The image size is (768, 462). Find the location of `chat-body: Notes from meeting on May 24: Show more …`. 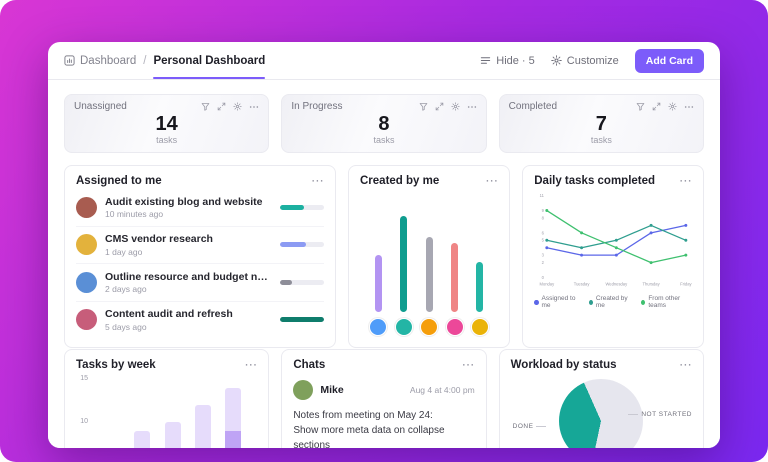

chat-body: Notes from meeting on May 24: Show more … is located at coordinates (383, 428).